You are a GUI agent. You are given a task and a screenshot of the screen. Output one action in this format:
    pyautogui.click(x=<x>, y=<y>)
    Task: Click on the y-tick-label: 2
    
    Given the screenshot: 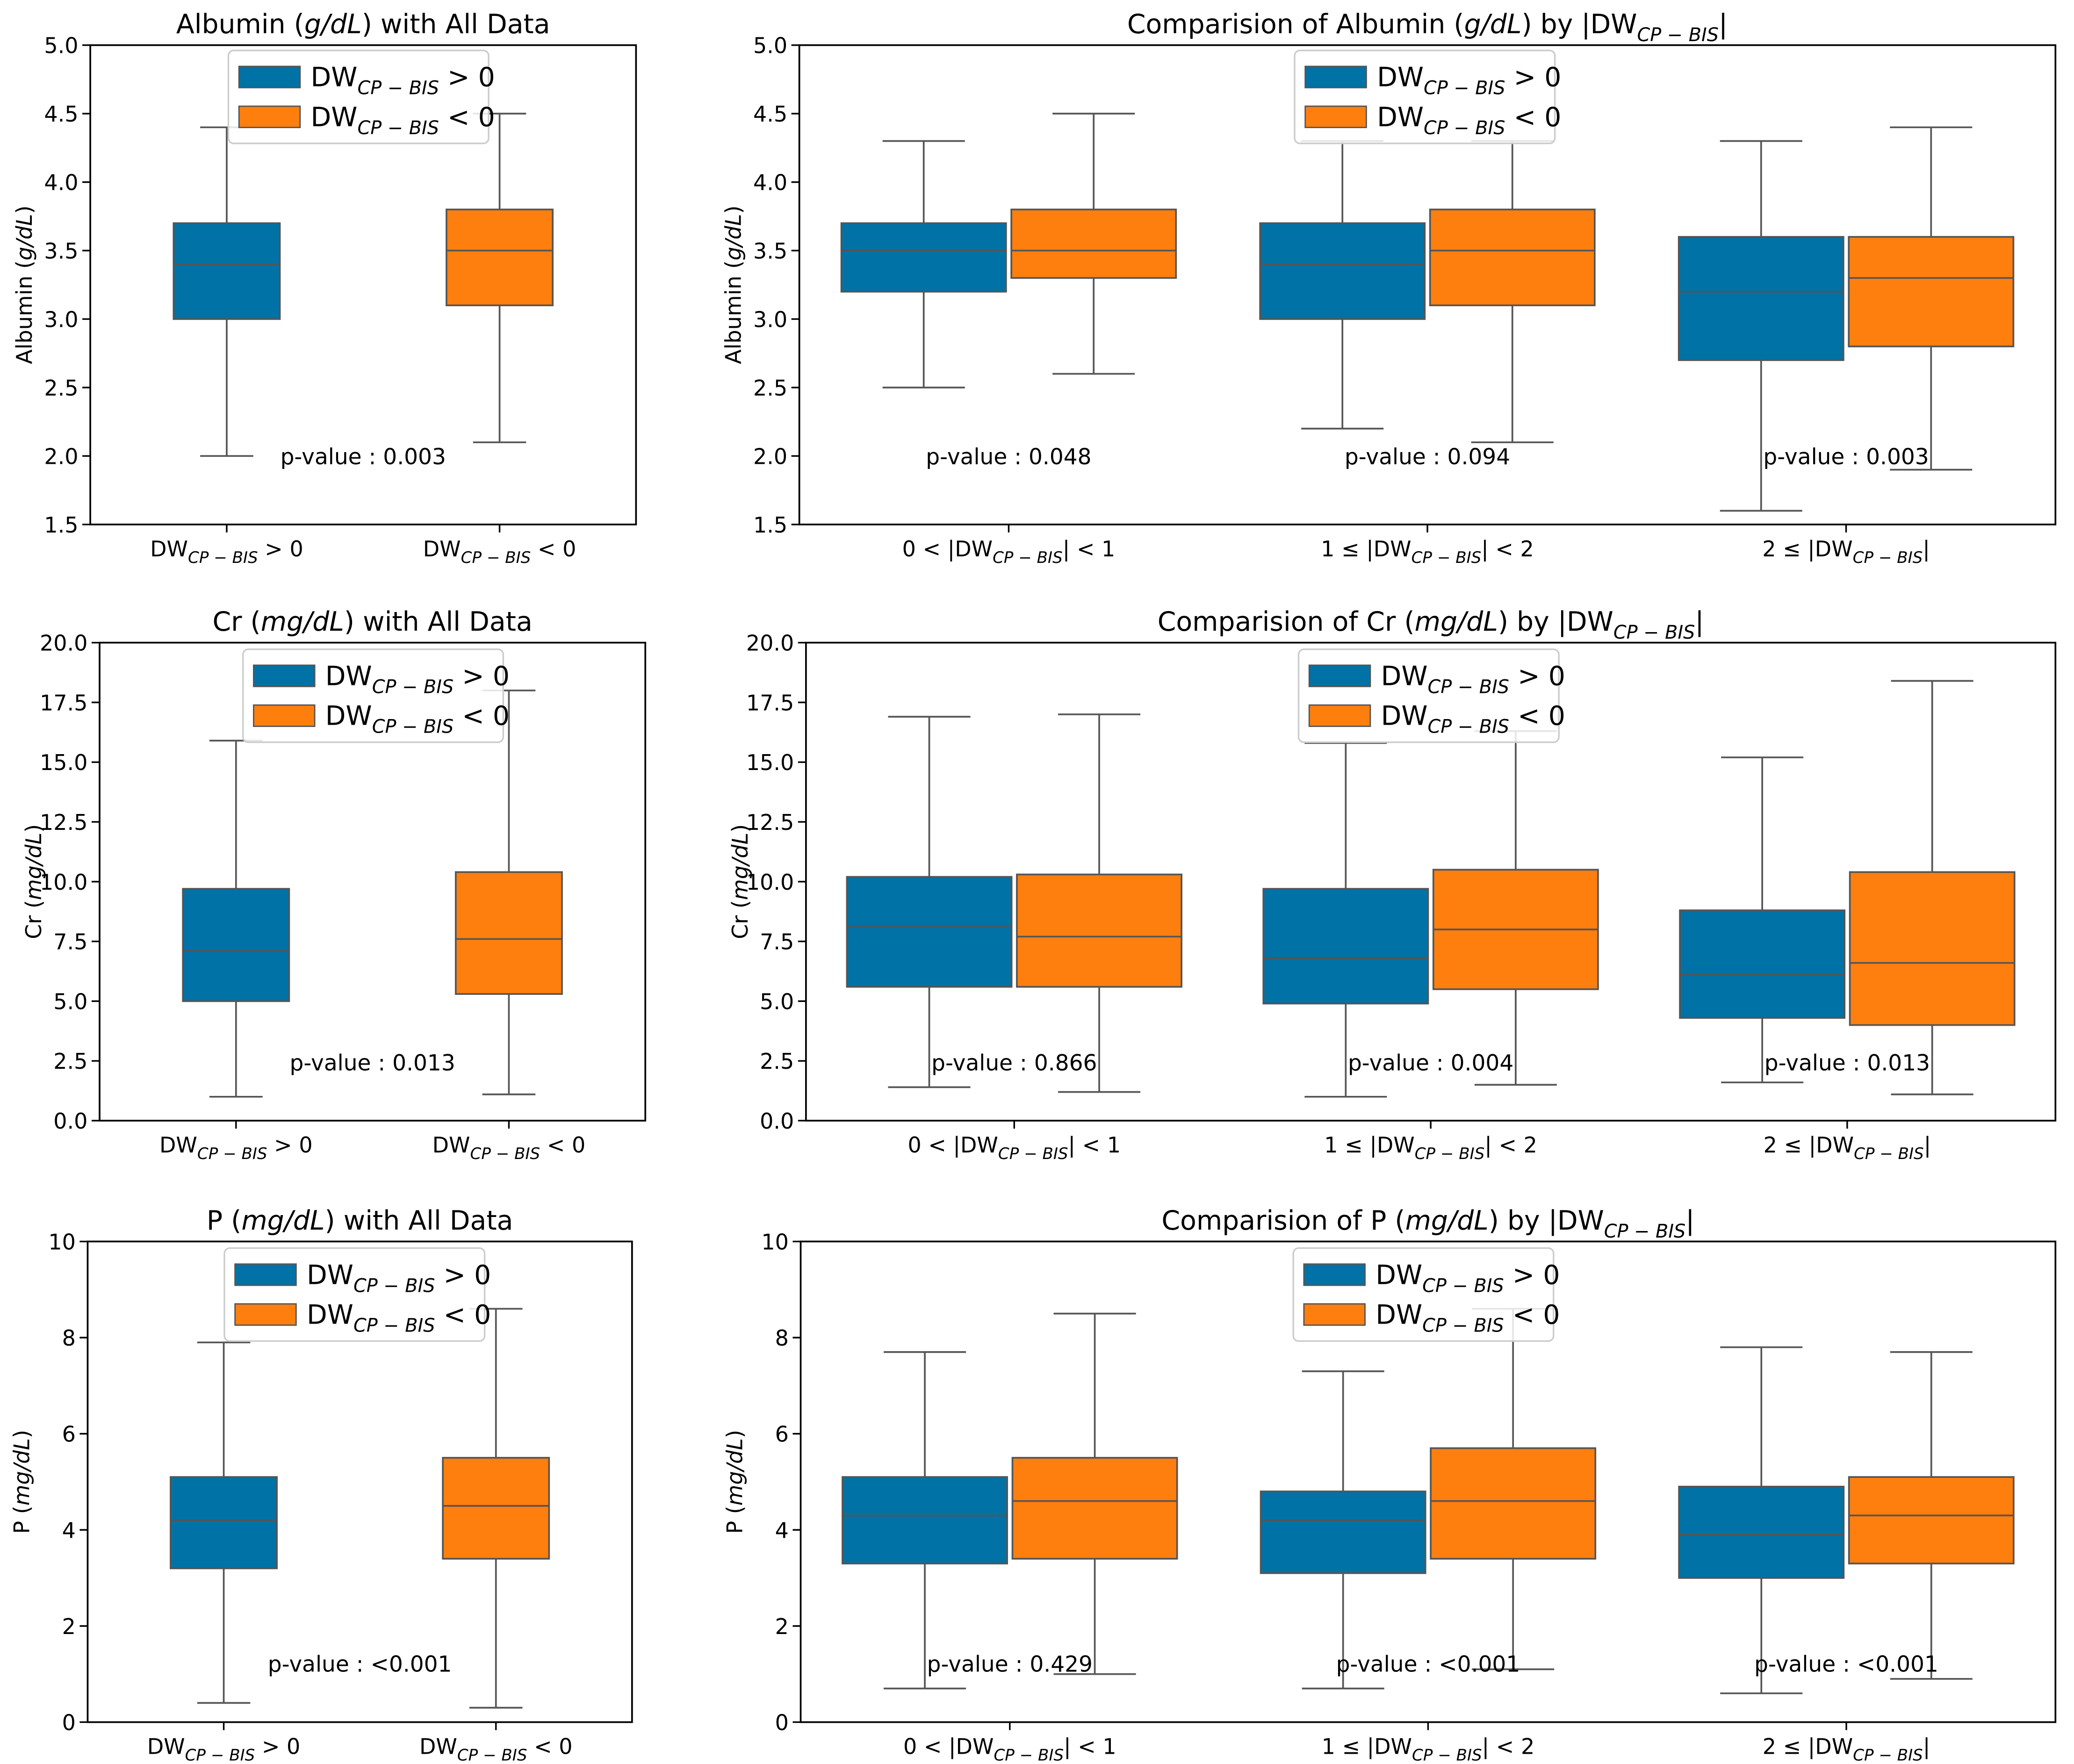 What is the action you would take?
    pyautogui.click(x=69, y=1626)
    